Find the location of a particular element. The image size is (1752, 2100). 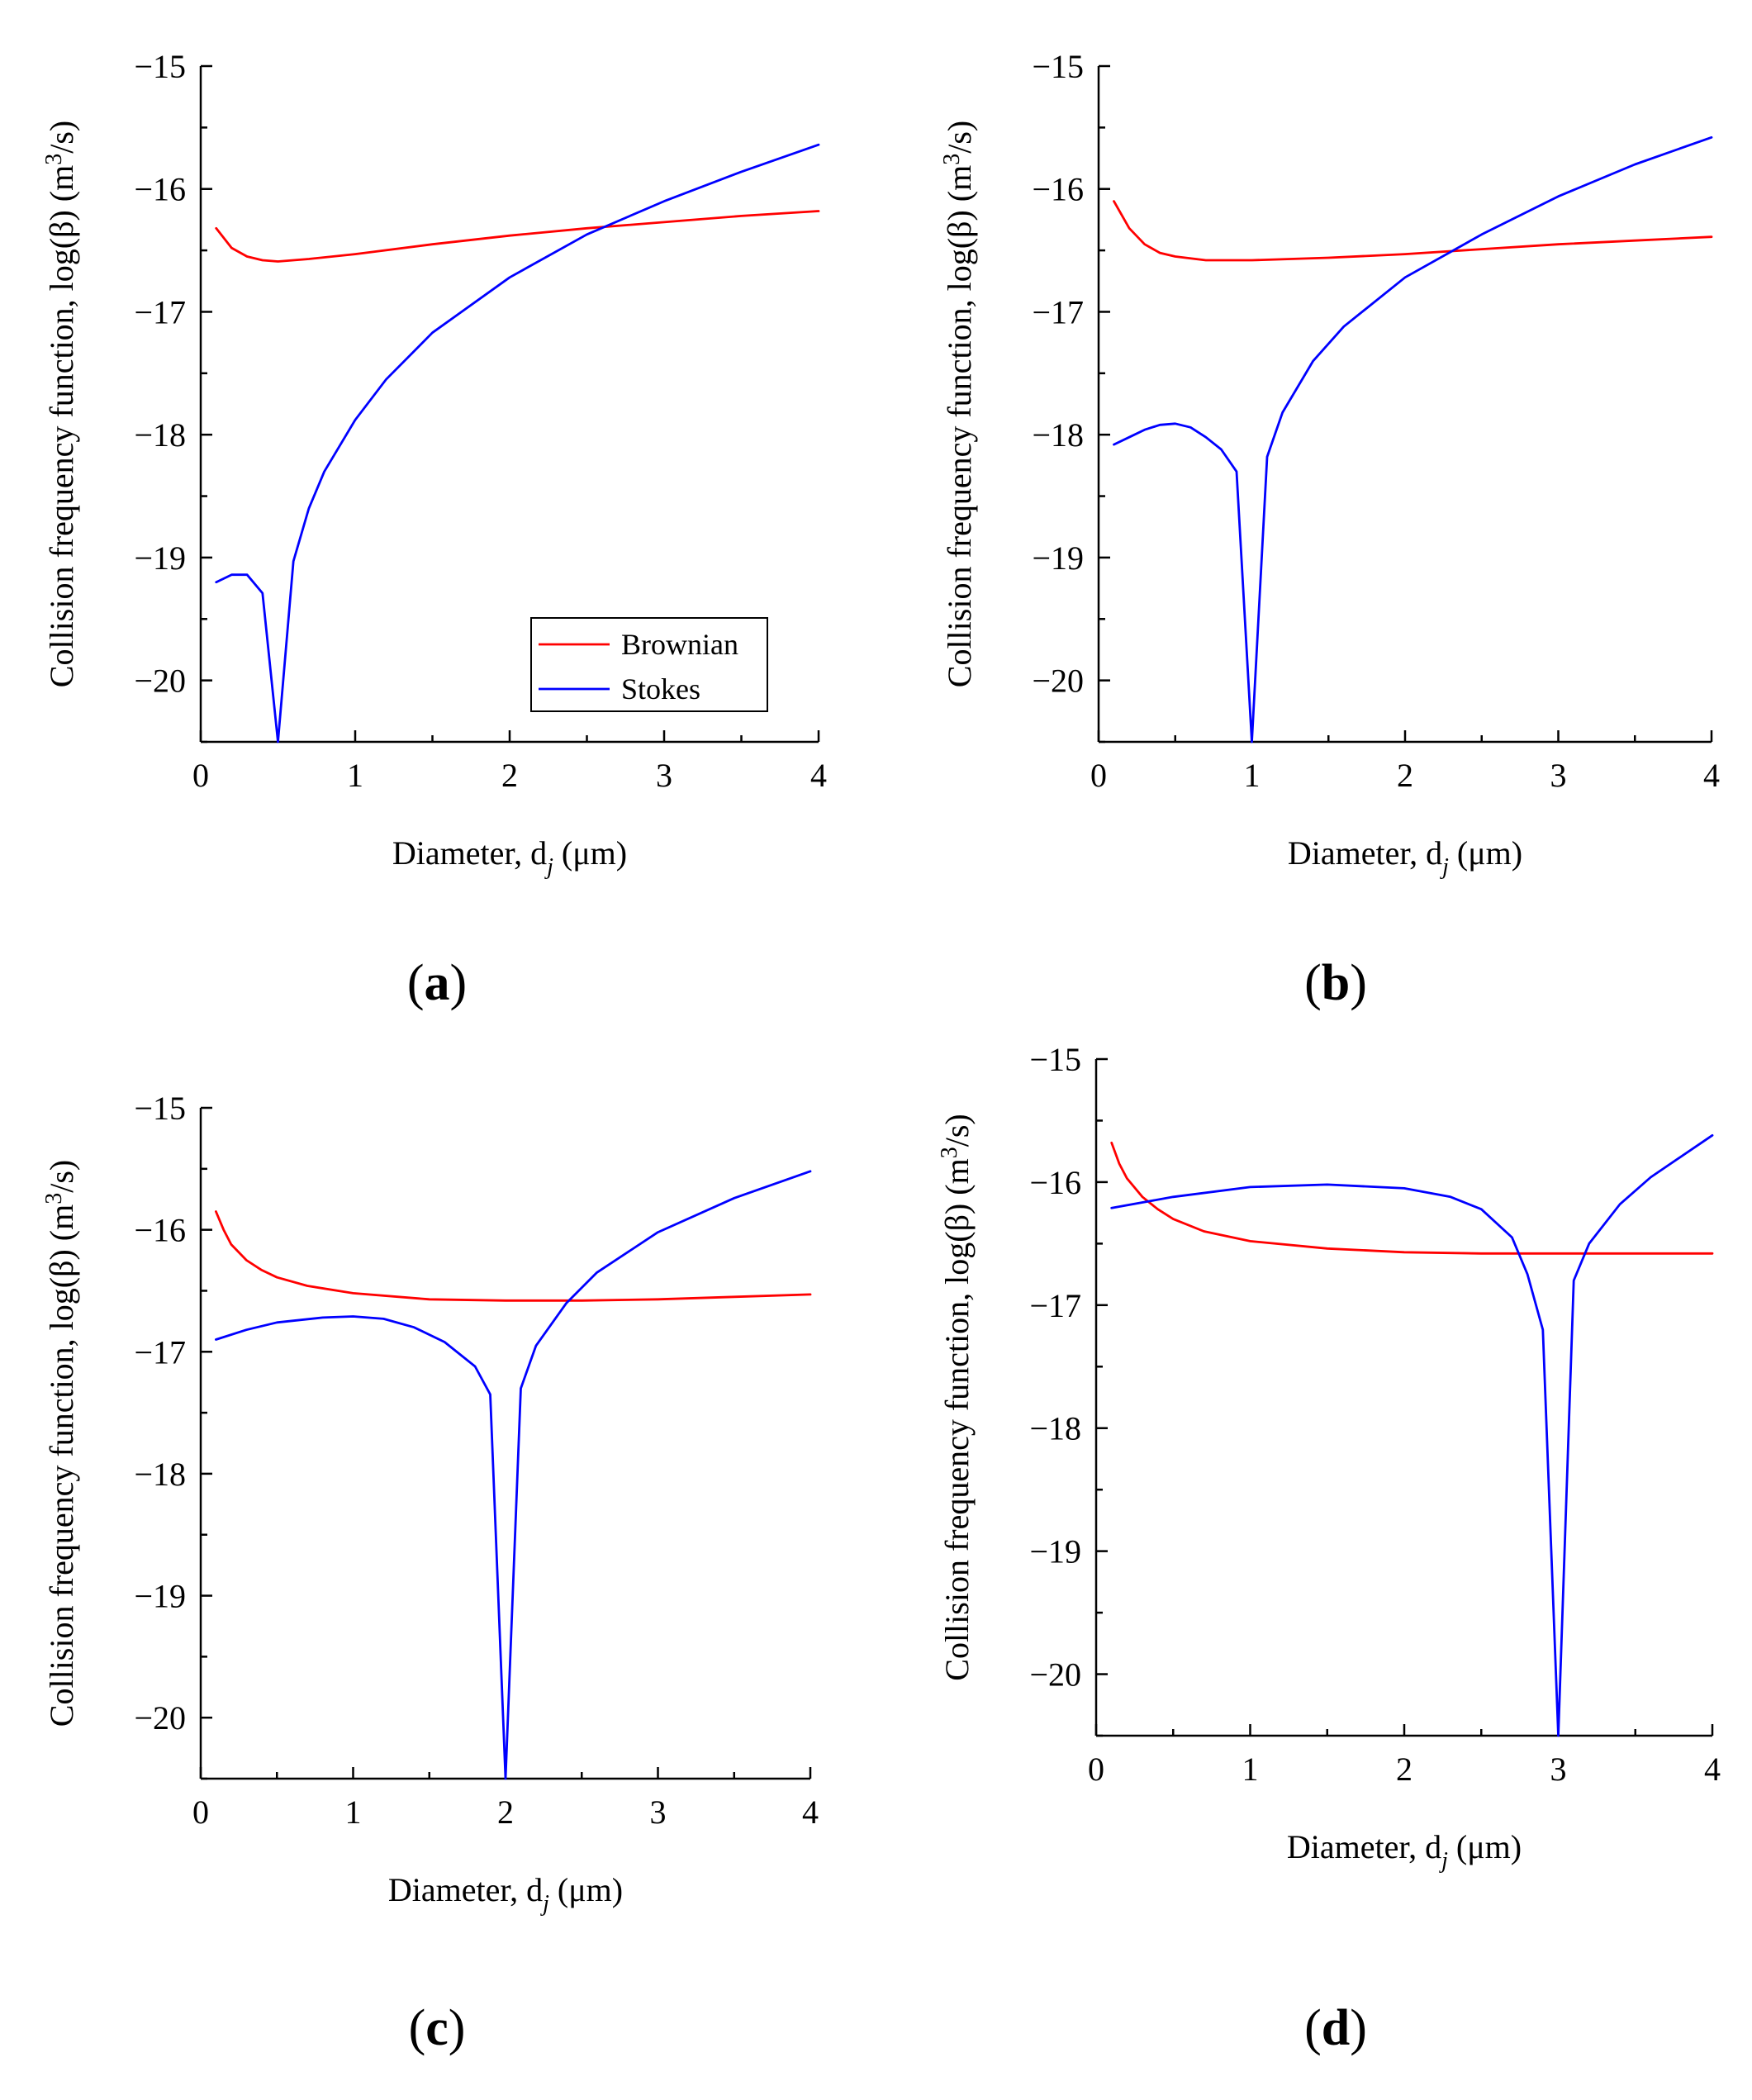

legend: Brownian Stokes is located at coordinates (649, 665).